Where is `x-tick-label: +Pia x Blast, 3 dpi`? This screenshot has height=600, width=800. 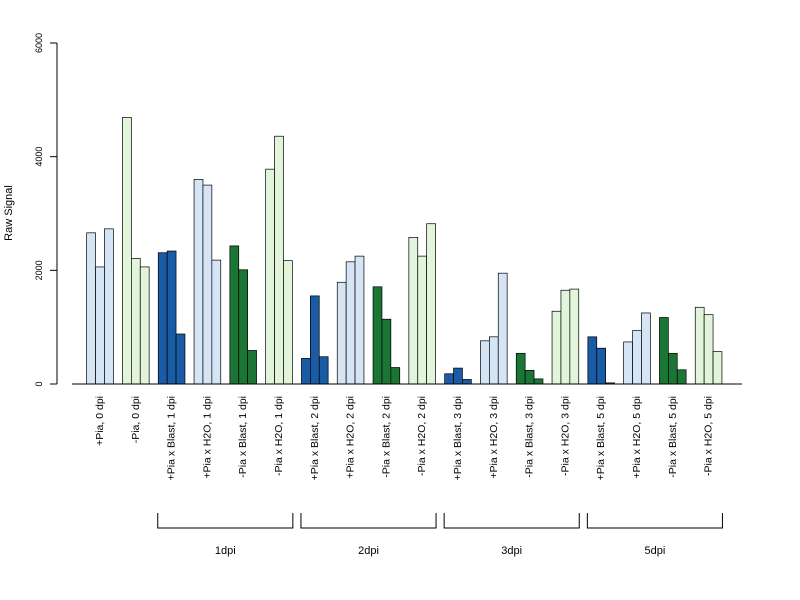 x-tick-label: +Pia x Blast, 3 dpi is located at coordinates (458, 438).